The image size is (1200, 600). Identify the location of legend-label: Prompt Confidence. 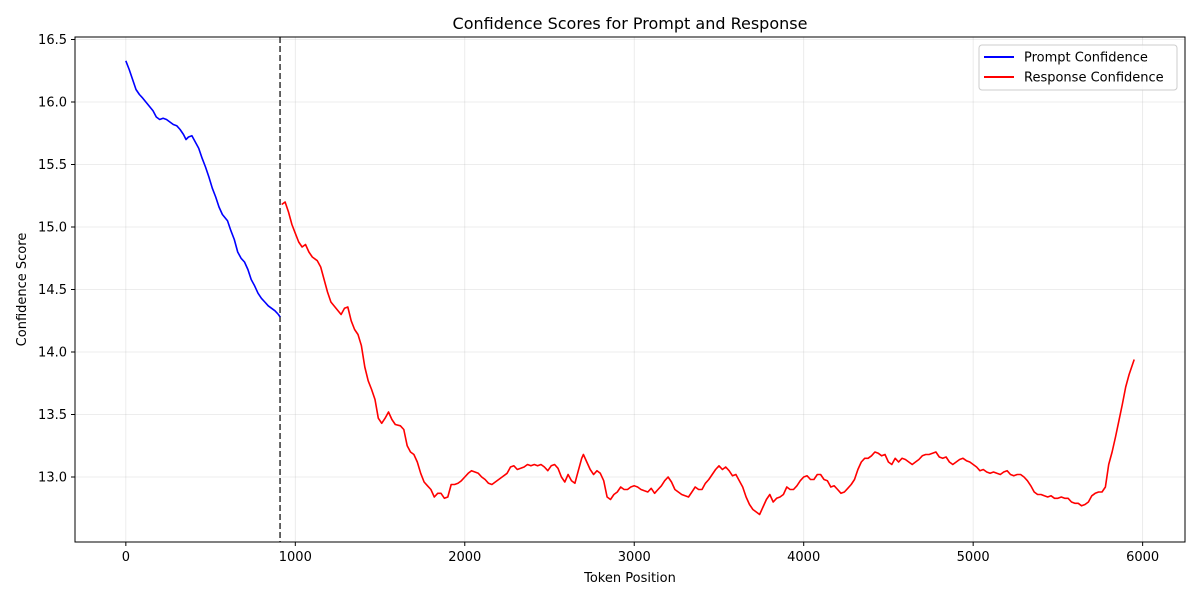
(1086, 58).